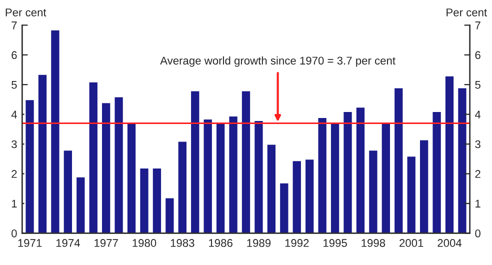  Describe the element at coordinates (478, 204) in the screenshot. I see `y2-tick-label: 1` at that location.